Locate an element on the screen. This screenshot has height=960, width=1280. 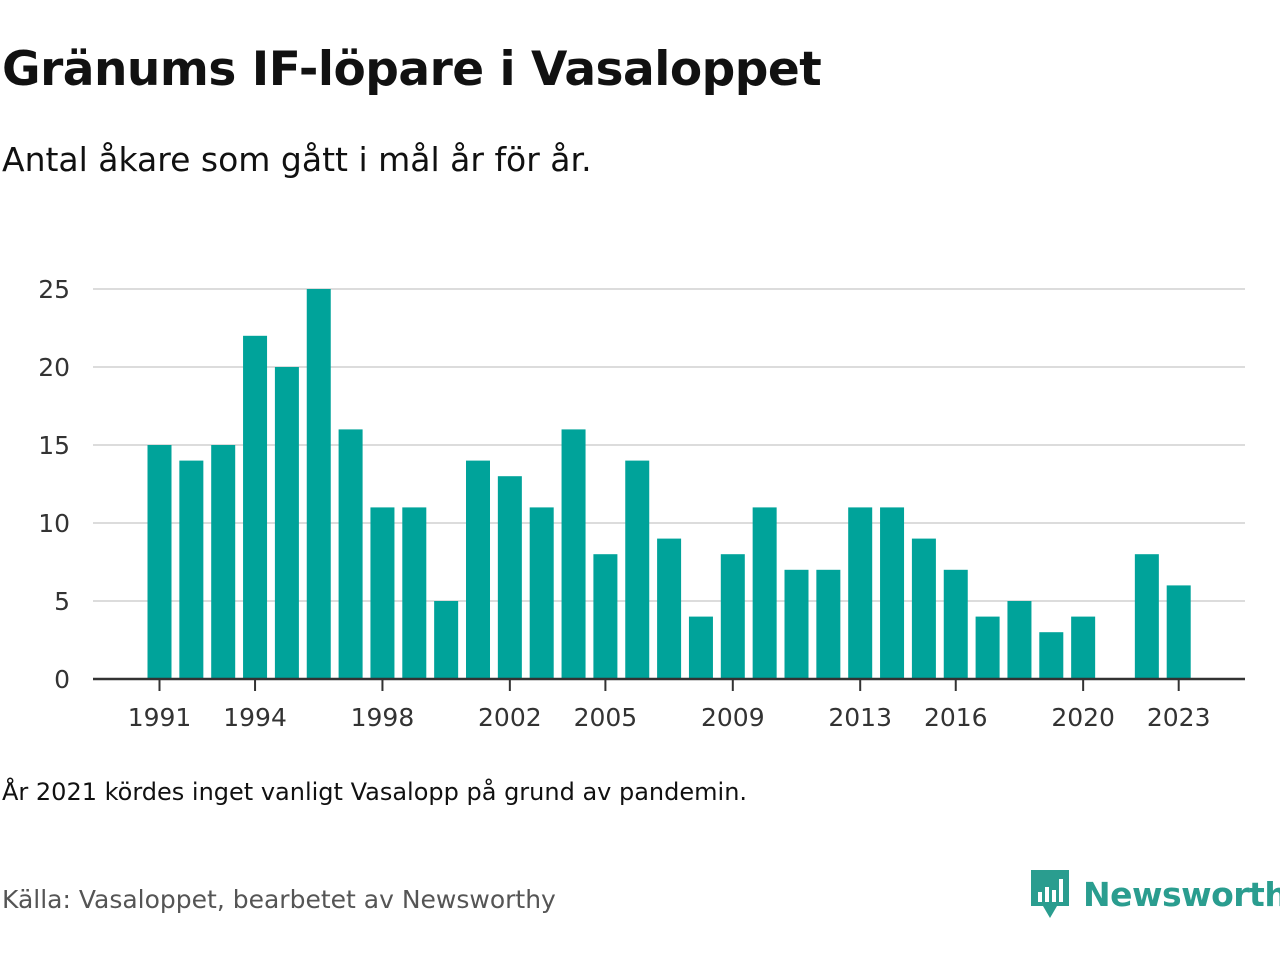
bar-2001 is located at coordinates (478, 569).